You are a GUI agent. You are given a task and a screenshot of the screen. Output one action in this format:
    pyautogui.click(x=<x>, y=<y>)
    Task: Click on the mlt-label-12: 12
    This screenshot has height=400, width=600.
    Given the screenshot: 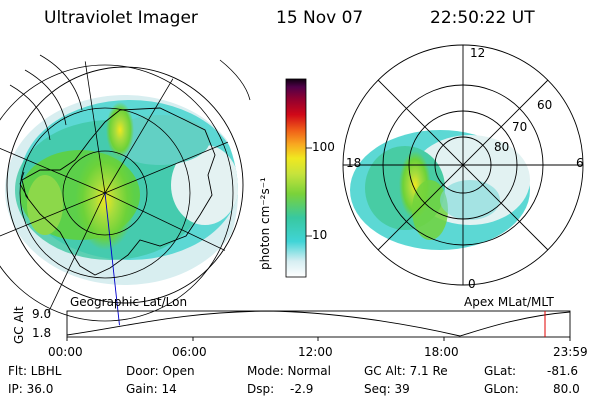 What is the action you would take?
    pyautogui.click(x=478, y=53)
    